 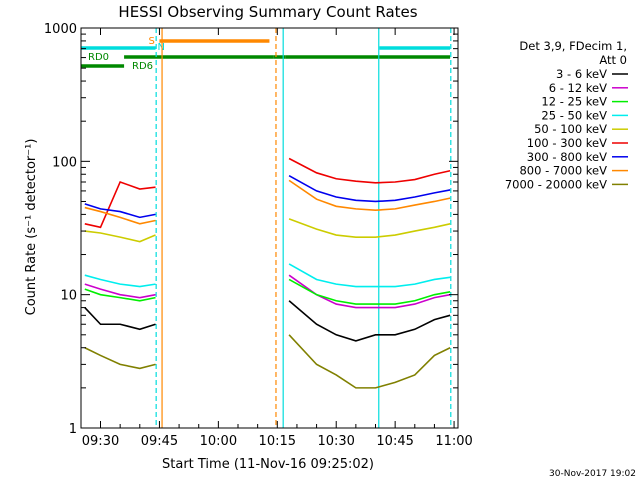 What do you see at coordinates (592, 474) in the screenshot?
I see `footer-date: 30-Nov-2017 19:02` at bounding box center [592, 474].